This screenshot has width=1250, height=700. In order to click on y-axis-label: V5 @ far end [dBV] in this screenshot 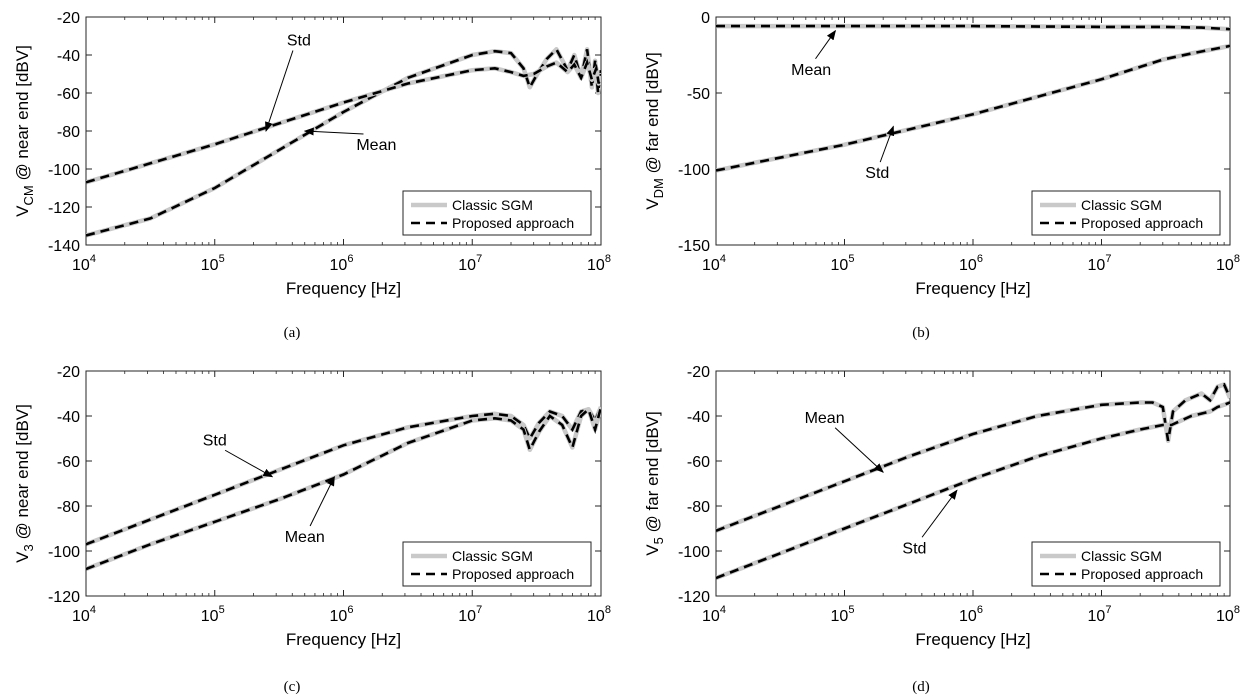, I will do `click(654, 483)`.